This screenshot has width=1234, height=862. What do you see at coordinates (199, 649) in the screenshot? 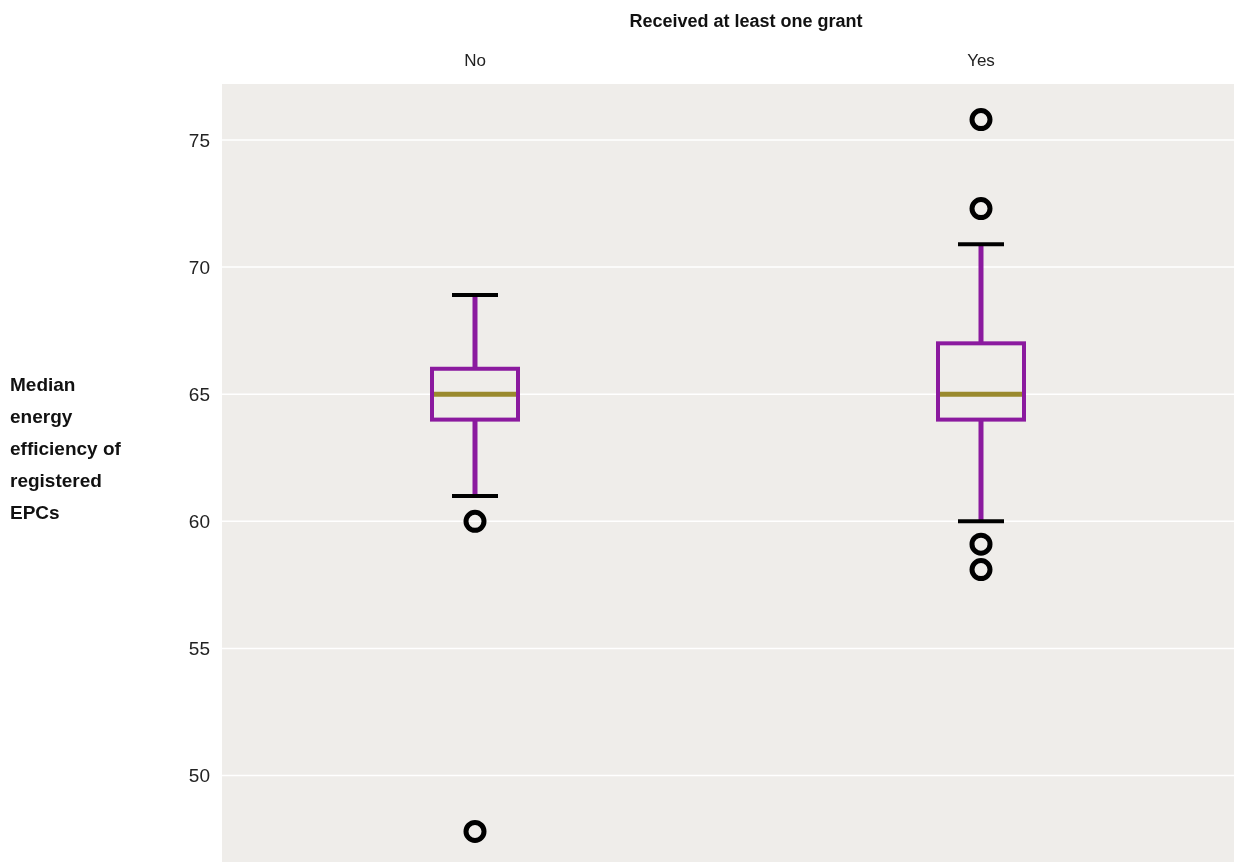
I see `y-tick-label: 55` at bounding box center [199, 649].